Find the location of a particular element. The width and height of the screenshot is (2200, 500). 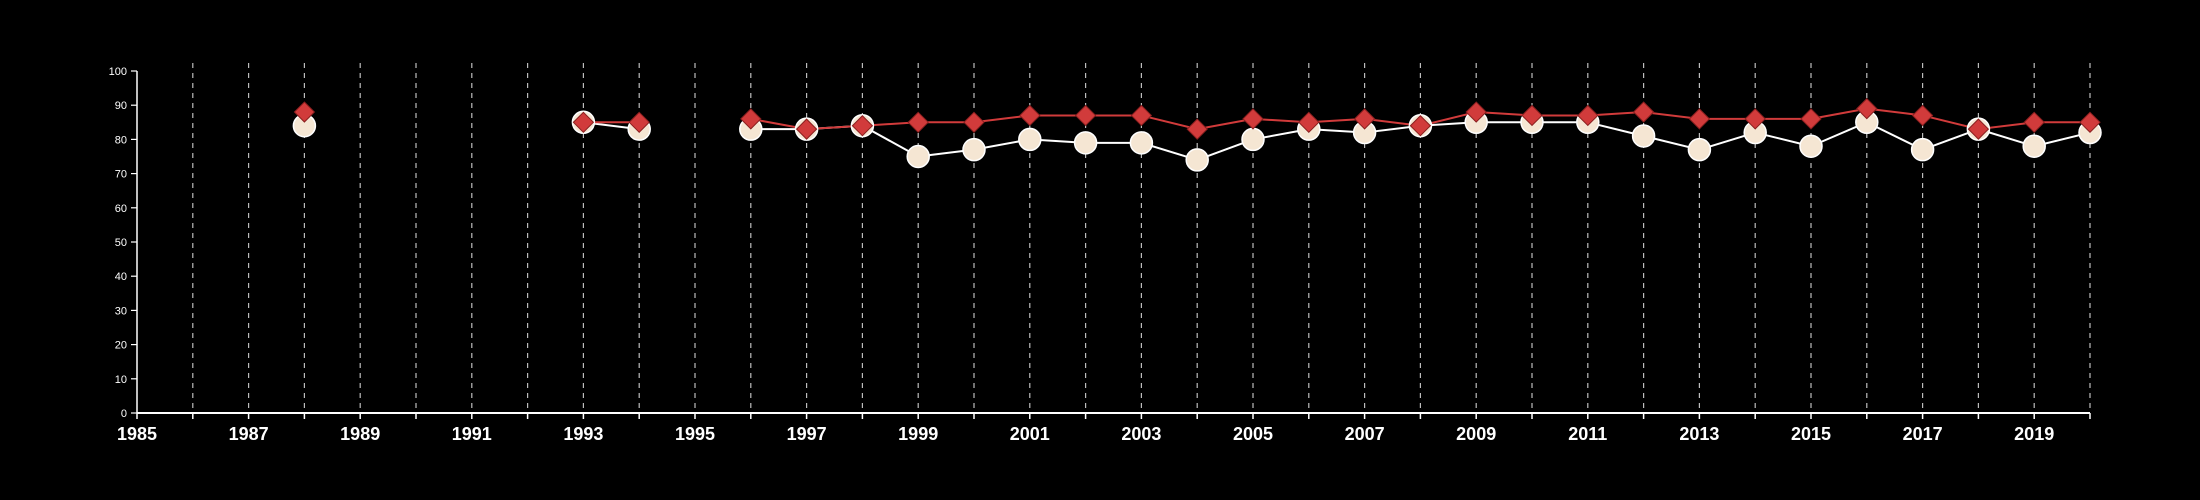

series-1-point-2017 is located at coordinates (1922, 149).